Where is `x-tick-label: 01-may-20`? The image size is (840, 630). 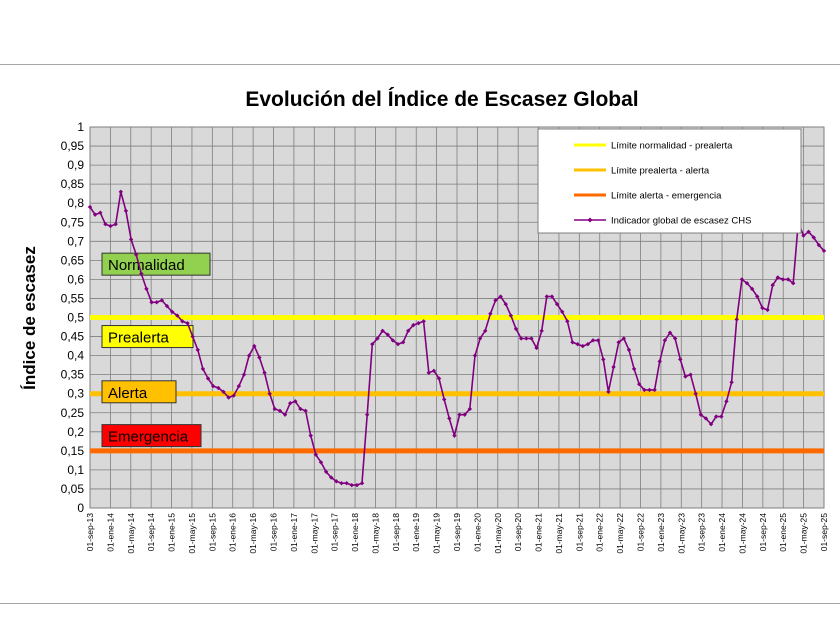 x-tick-label: 01-may-20 is located at coordinates (498, 533).